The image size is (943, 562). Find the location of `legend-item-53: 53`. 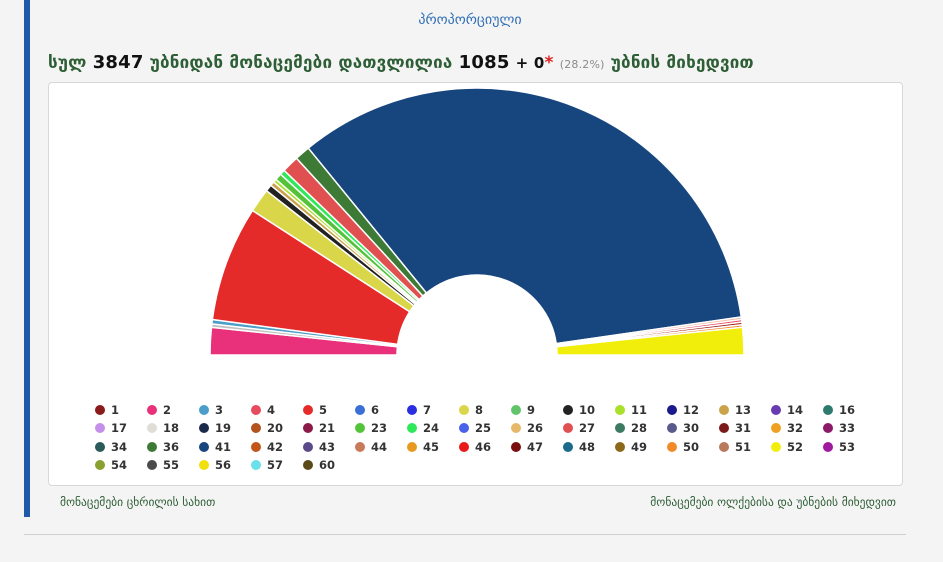

legend-item-53: 53 is located at coordinates (849, 447).